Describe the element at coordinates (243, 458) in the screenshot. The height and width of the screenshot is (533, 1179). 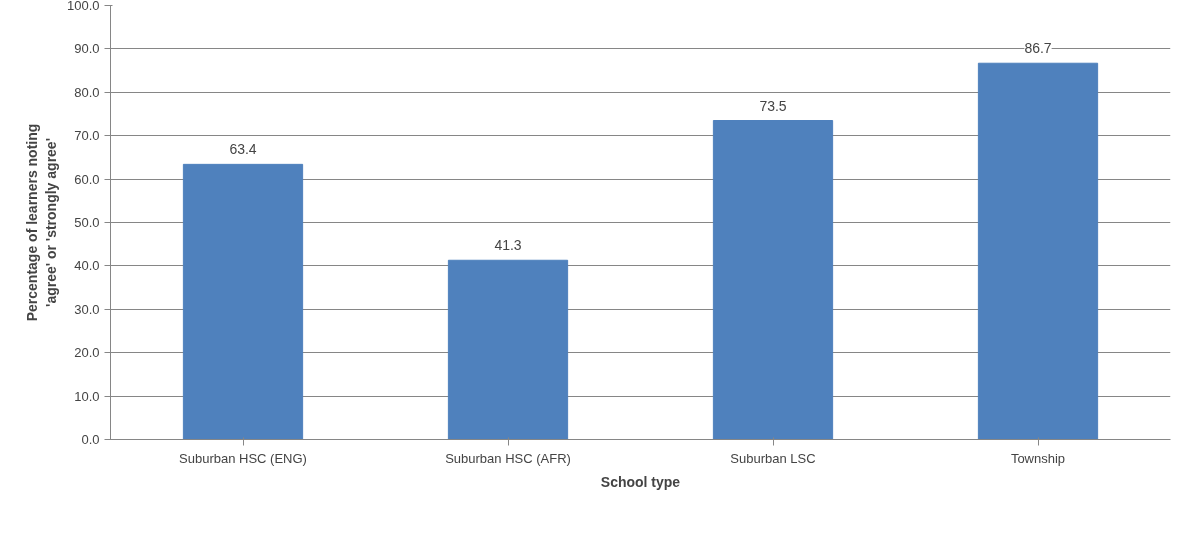
I see `x-tick-label: Suburban HSC (ENG)` at that location.